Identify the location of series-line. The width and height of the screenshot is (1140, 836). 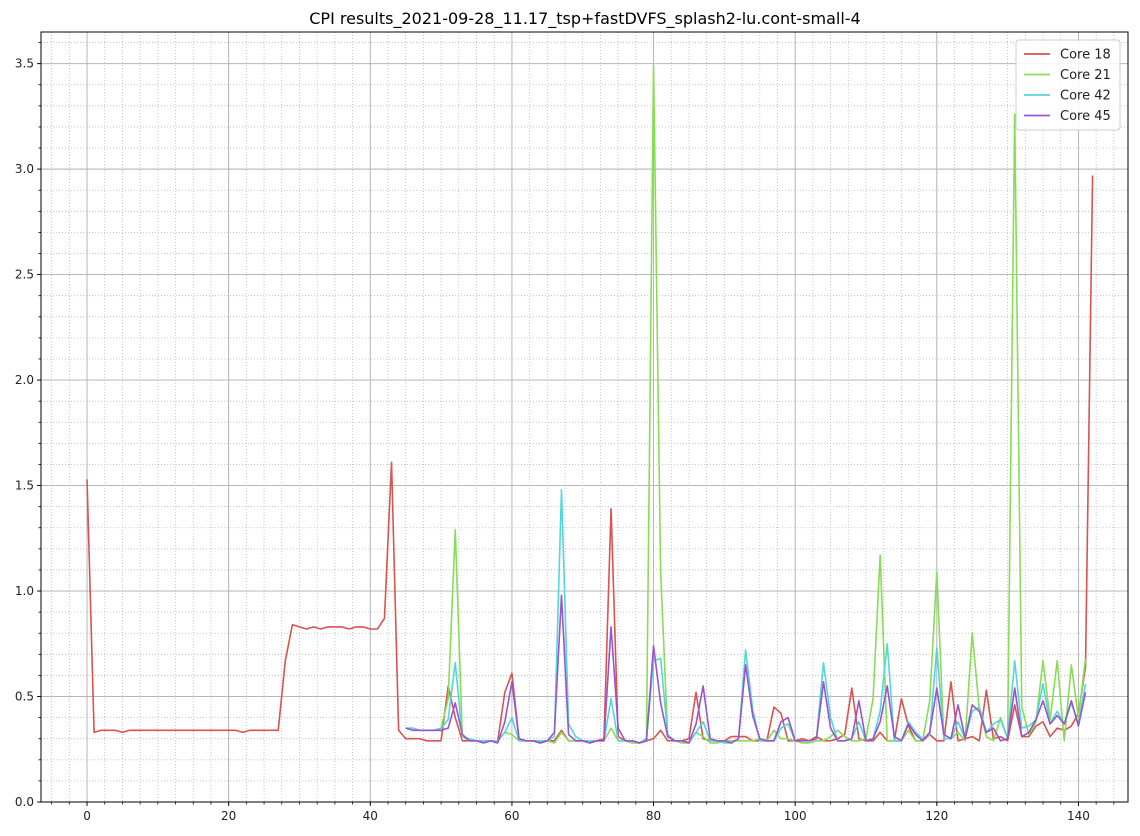
(746, 669).